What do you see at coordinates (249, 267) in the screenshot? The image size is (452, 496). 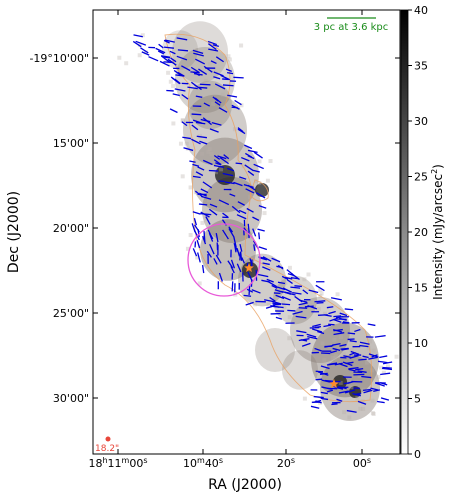 I see `source-star-marker` at bounding box center [249, 267].